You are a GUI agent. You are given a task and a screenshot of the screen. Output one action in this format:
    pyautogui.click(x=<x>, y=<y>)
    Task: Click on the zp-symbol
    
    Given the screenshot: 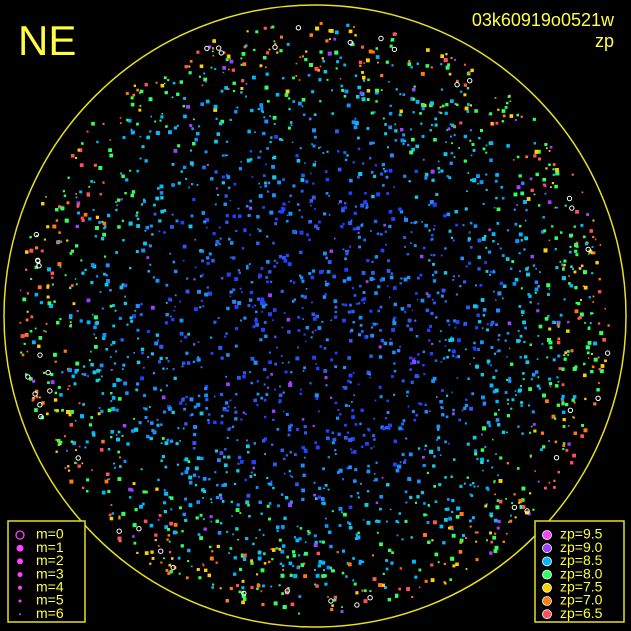 What is the action you would take?
    pyautogui.click(x=547, y=535)
    